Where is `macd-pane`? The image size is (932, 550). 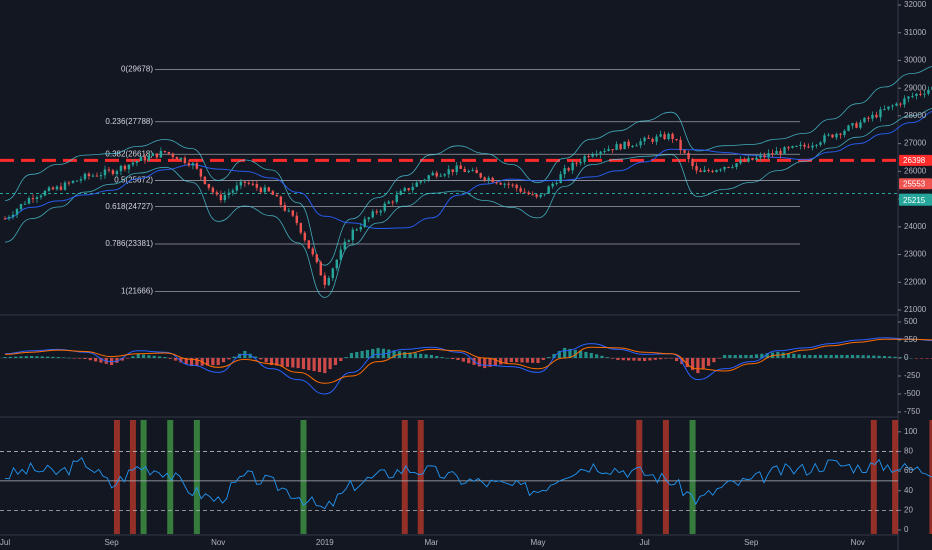
macd-pane is located at coordinates (466, 371).